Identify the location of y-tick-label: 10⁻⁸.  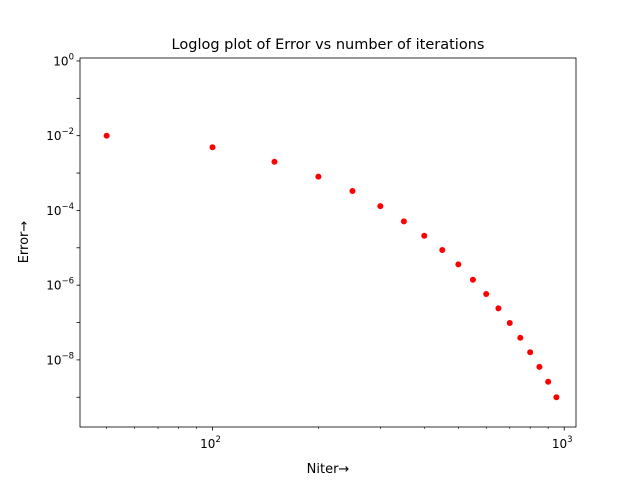
(60, 359).